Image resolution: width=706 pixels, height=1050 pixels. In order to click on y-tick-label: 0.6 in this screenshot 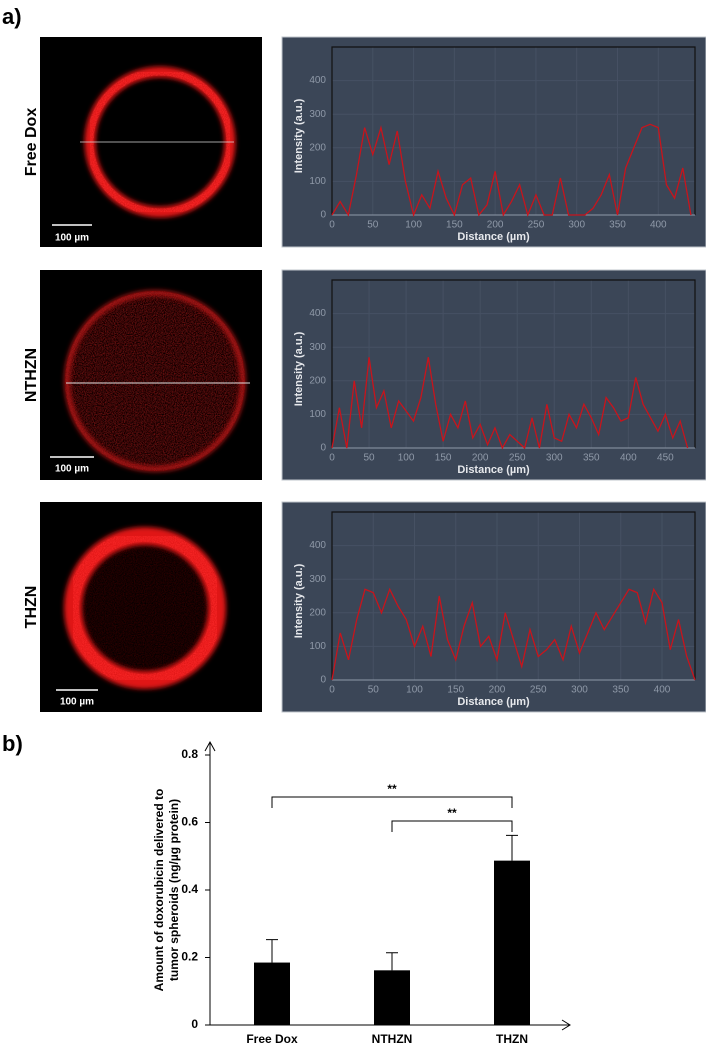, I will do `click(189, 822)`.